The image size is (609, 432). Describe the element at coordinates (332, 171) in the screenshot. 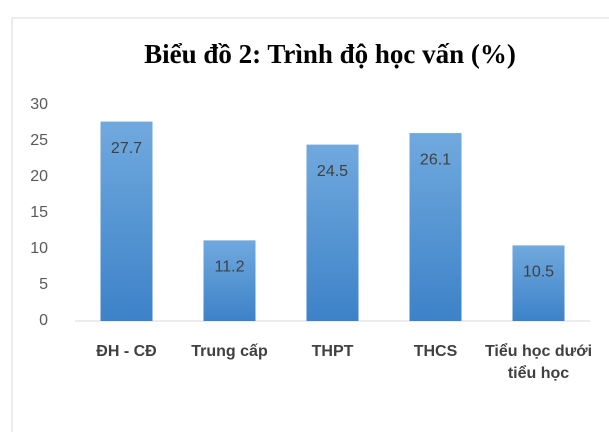

I see `data-label: 24.5` at that location.